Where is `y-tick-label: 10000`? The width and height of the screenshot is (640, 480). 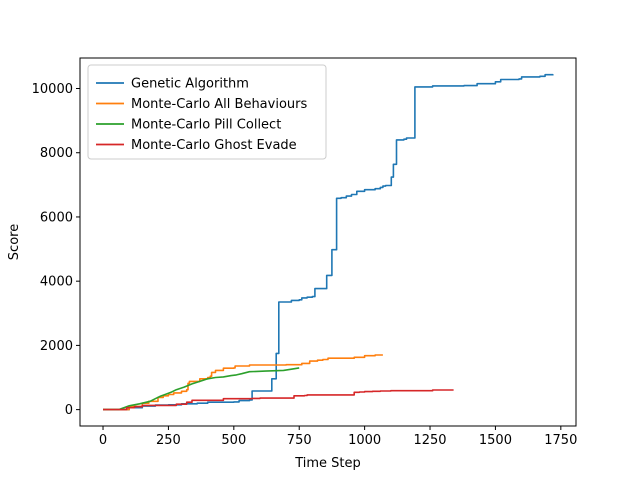 y-tick-label: 10000 is located at coordinates (52, 89).